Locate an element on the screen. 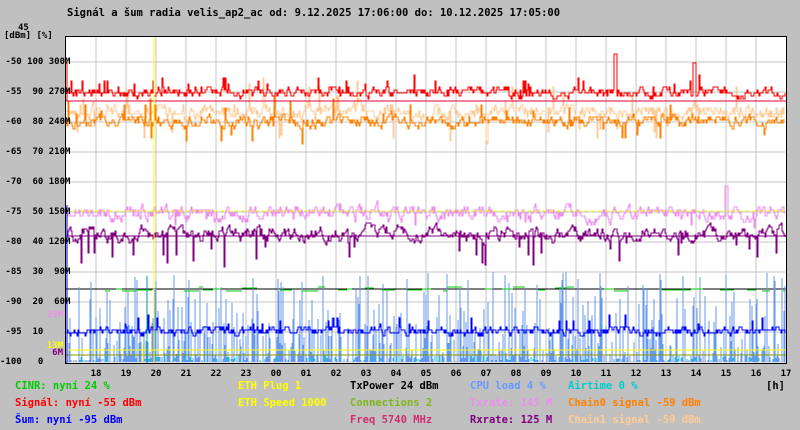 The height and width of the screenshot is (430, 800). x-axis-tick-label: 05 is located at coordinates (426, 374).